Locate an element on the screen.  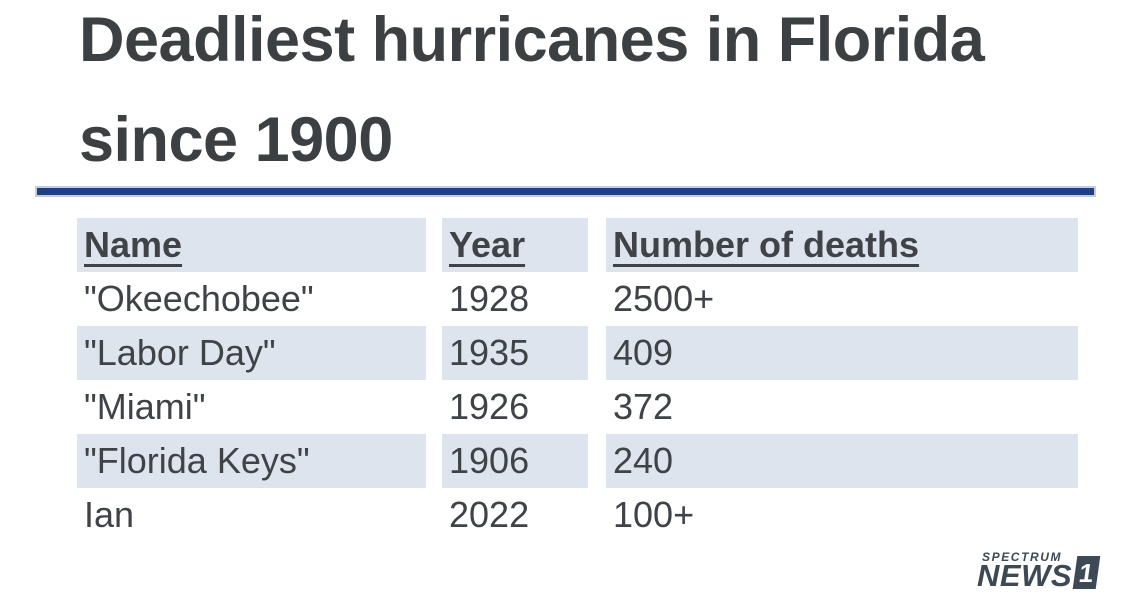
column-header-deaths: Number of deaths is located at coordinates (833, 245).